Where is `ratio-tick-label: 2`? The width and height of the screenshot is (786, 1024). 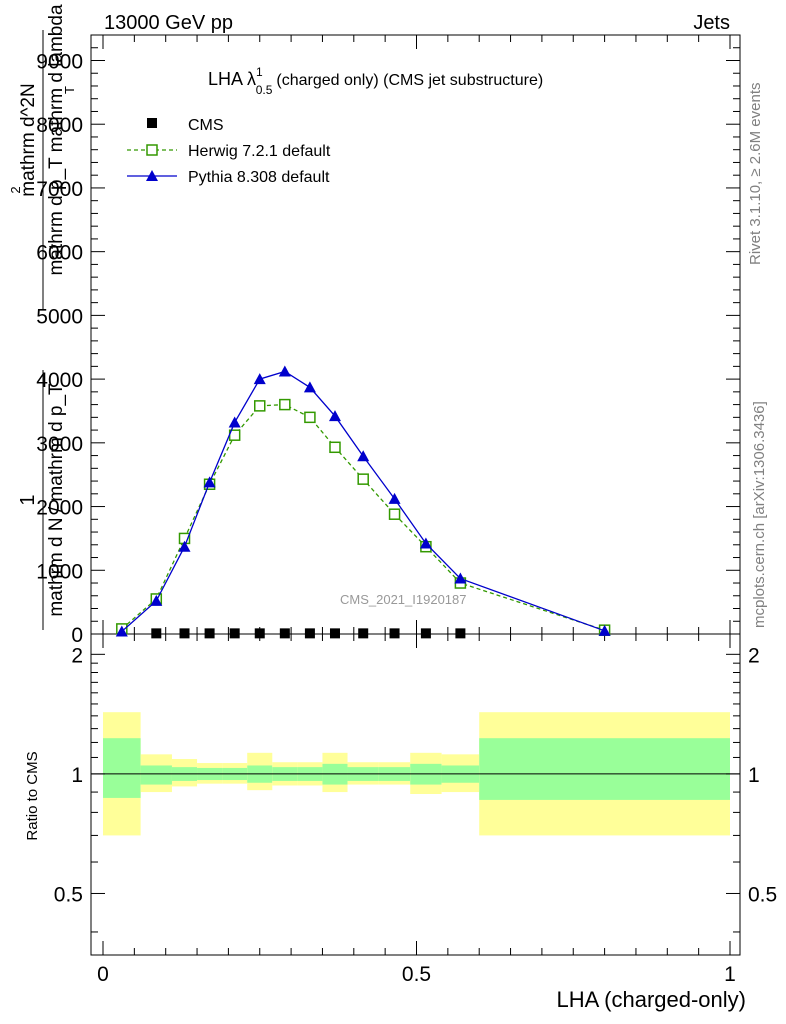 ratio-tick-label: 2 is located at coordinates (77, 655).